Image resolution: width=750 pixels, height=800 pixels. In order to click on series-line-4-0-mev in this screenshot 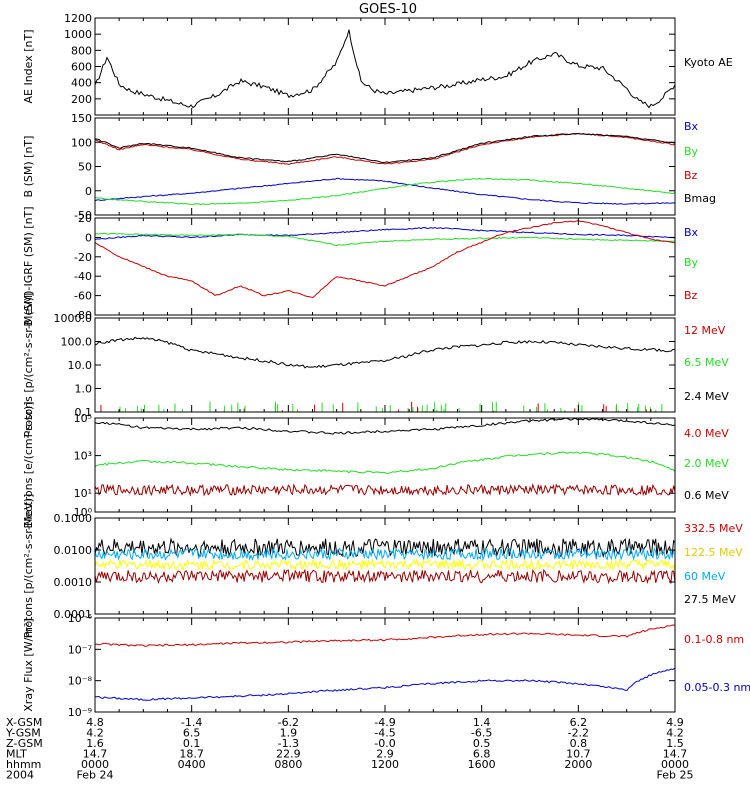, I will do `click(385, 490)`.